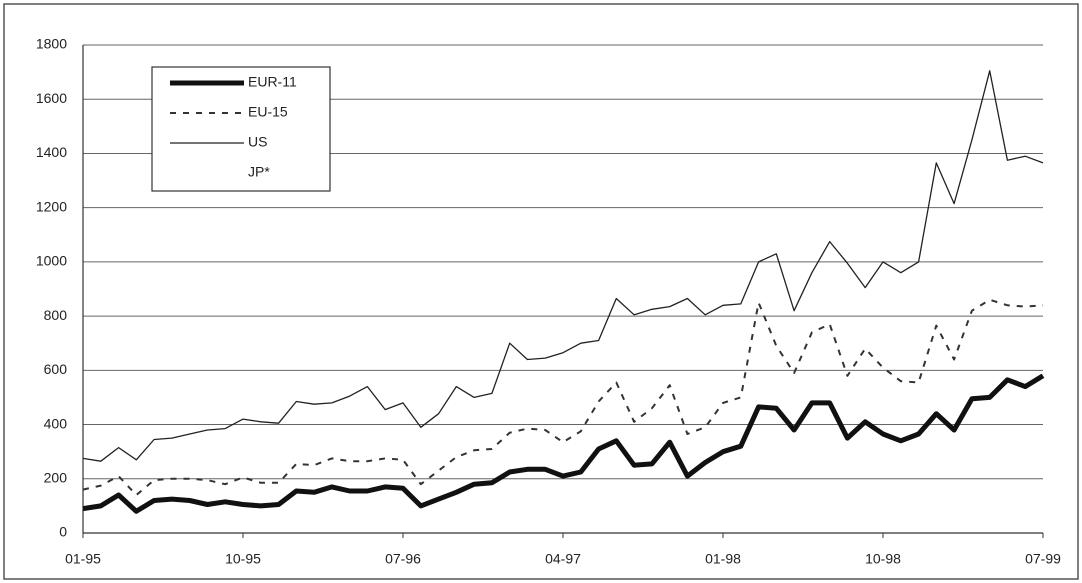 This screenshot has height=583, width=1082. Describe the element at coordinates (51, 206) in the screenshot. I see `y-tick-label: 1200` at that location.